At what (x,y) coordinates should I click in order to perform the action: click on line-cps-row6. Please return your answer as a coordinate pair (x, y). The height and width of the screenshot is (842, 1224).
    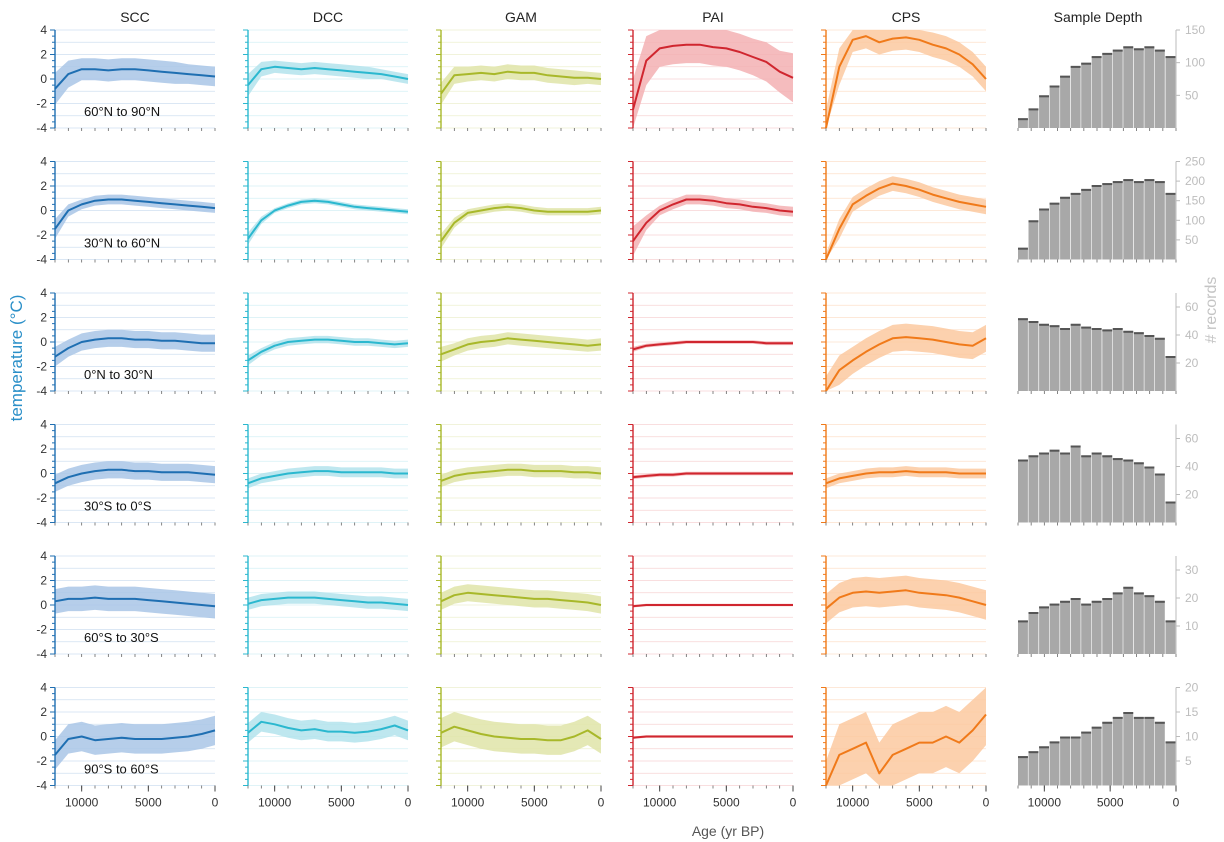
    Looking at the image, I should click on (906, 749).